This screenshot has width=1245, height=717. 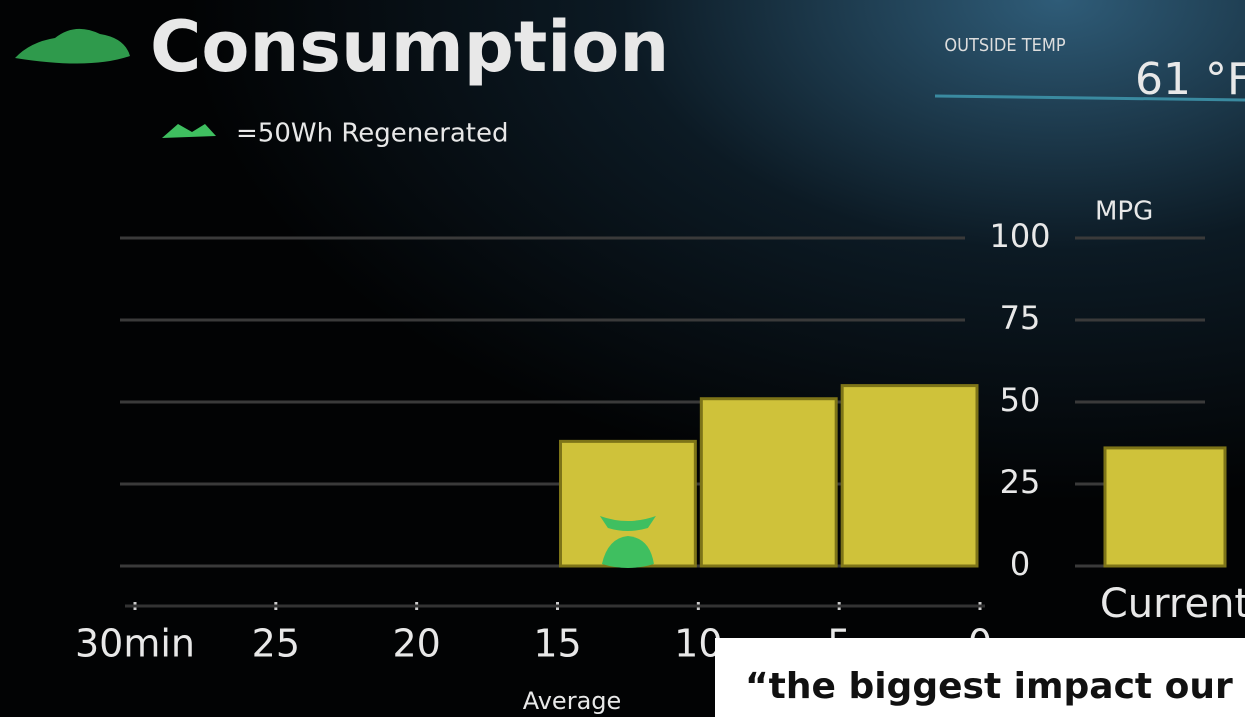 I want to click on x-tick-label: 10, so click(x=698, y=644).